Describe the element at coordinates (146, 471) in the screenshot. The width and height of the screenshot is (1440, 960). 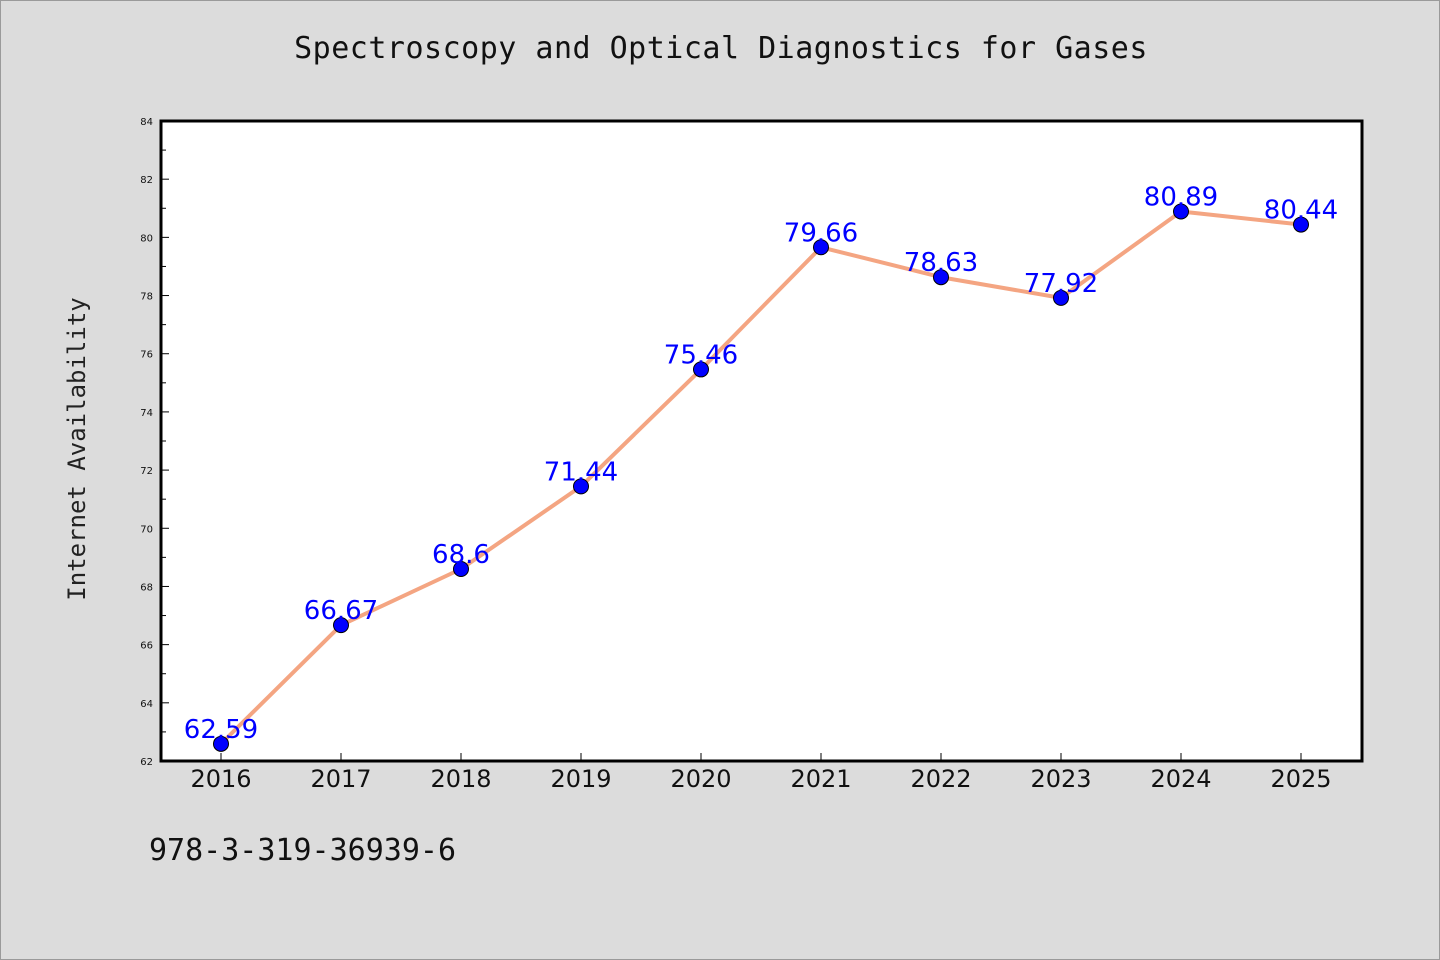
I see `y-tick-label: 72` at that location.